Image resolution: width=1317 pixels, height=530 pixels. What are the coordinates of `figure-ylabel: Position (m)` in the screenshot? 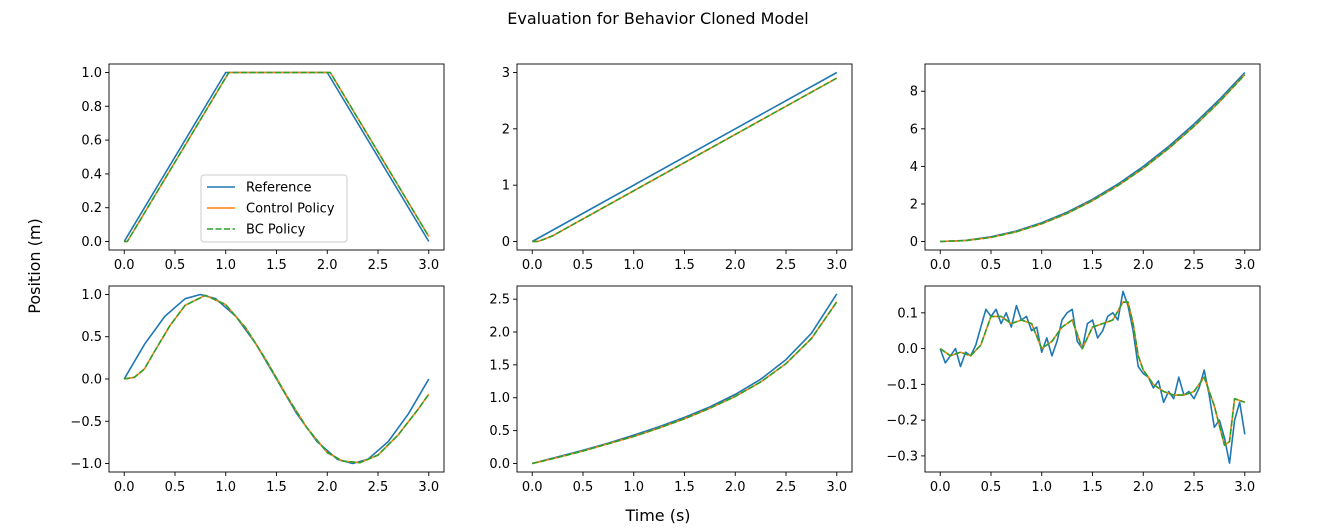 It's located at (34, 265).